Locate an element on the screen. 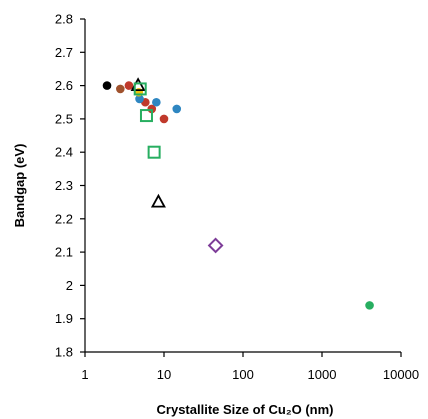 The height and width of the screenshot is (419, 428). x-axis-ticks: 1 10 100 1000 10000 is located at coordinates (250, 367).